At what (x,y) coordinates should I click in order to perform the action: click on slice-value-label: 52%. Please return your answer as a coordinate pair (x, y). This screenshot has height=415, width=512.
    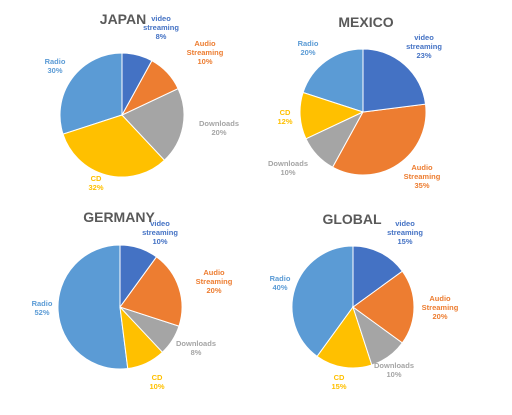
    Looking at the image, I should click on (41, 312).